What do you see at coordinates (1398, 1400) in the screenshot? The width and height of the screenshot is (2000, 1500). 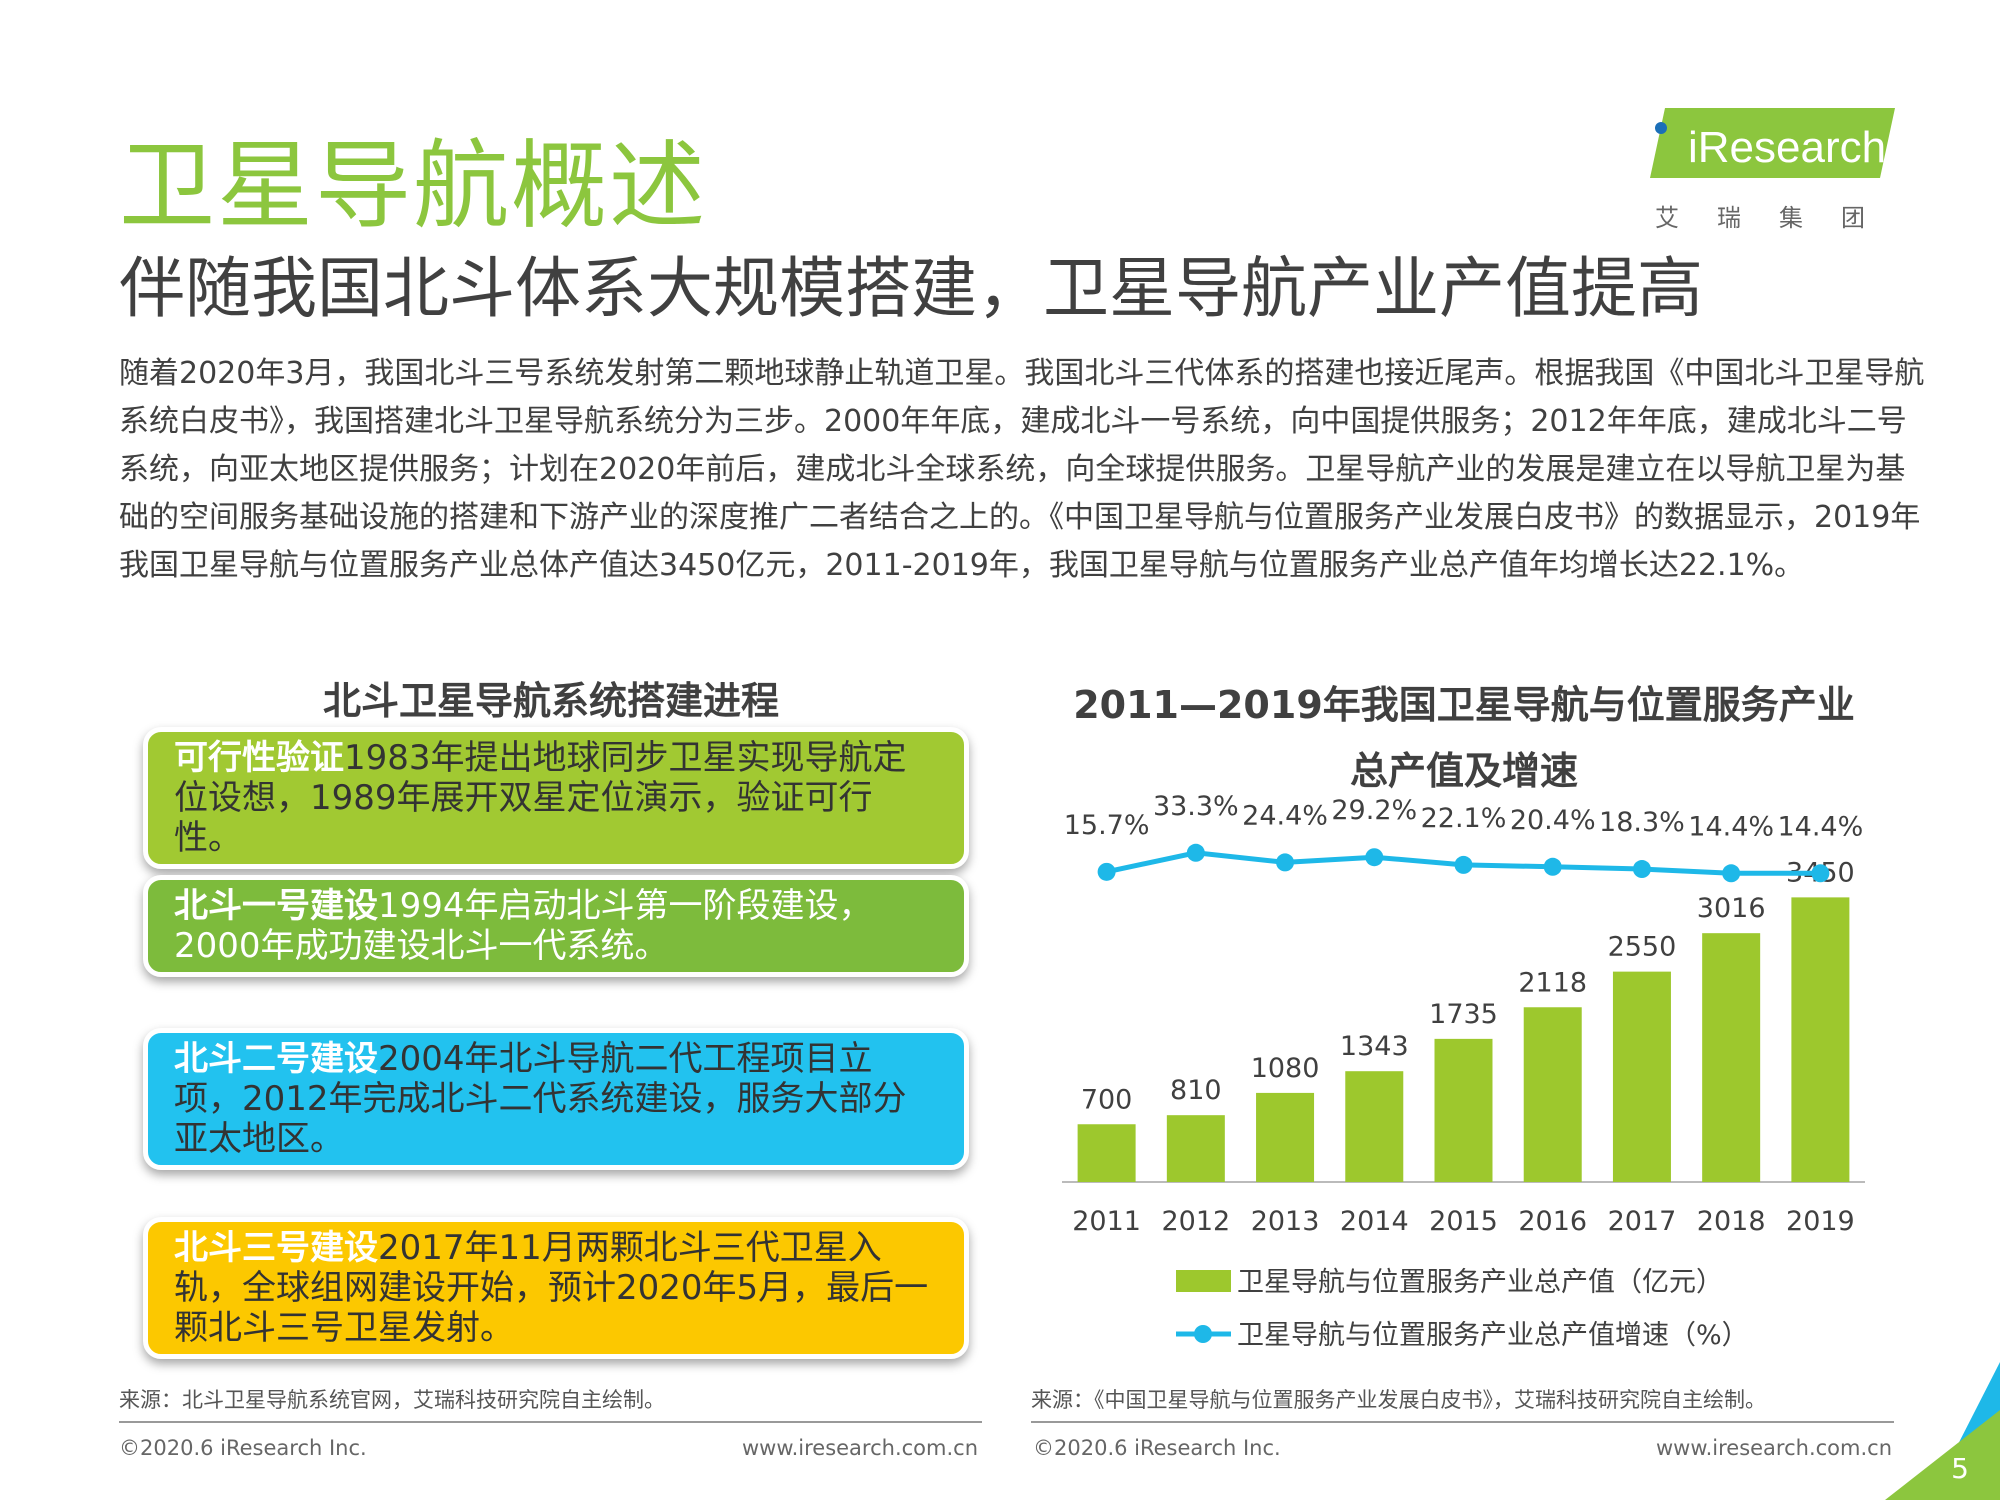 I see `source: 来源：《中国卫星导航与位置服务产业发展白皮书》，艾瑞科技研究院自主绘制。` at bounding box center [1398, 1400].